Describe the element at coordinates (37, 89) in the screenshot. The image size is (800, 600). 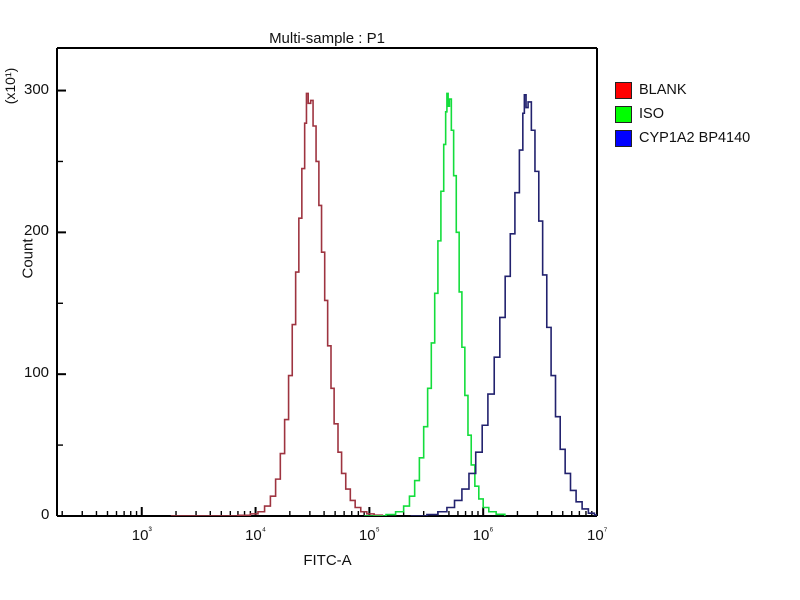
I see `y-tick-label: 300` at that location.